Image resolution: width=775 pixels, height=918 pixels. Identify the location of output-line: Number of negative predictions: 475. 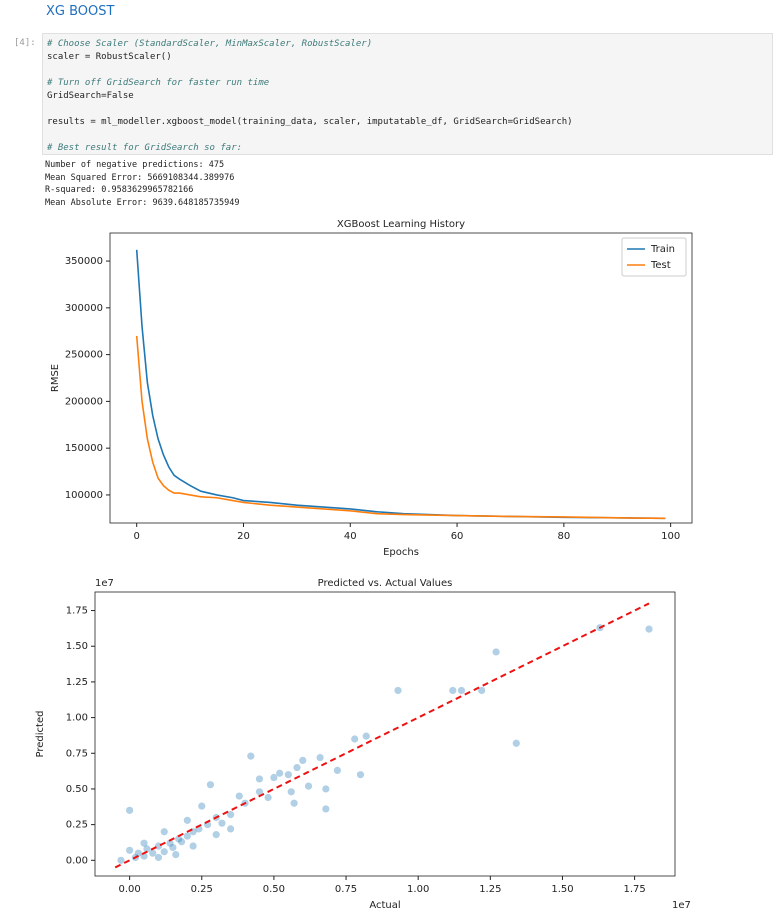
(135, 165).